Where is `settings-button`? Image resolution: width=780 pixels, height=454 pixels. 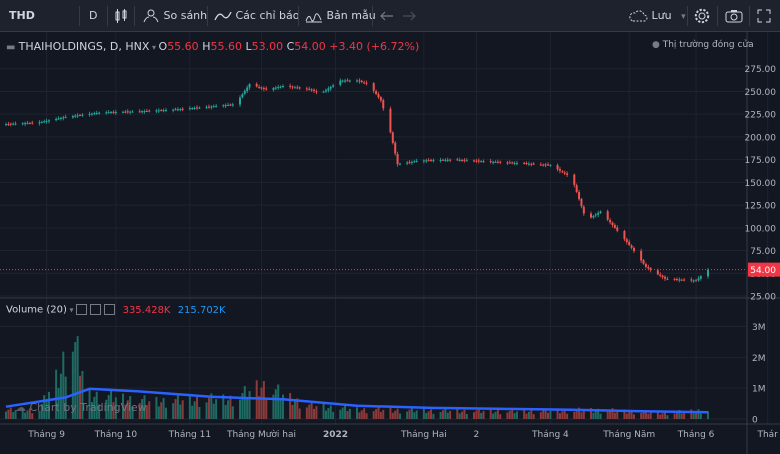 settings-button is located at coordinates (702, 16).